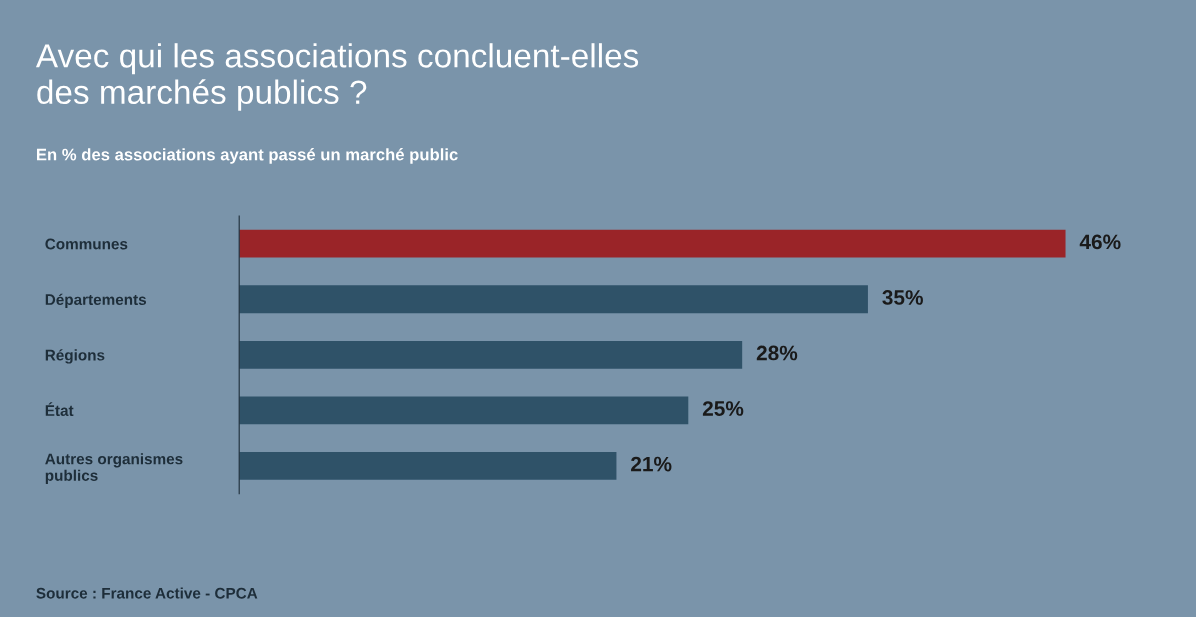 Image resolution: width=1196 pixels, height=617 pixels. Describe the element at coordinates (723, 408) in the screenshot. I see `data-label: 25%` at that location.